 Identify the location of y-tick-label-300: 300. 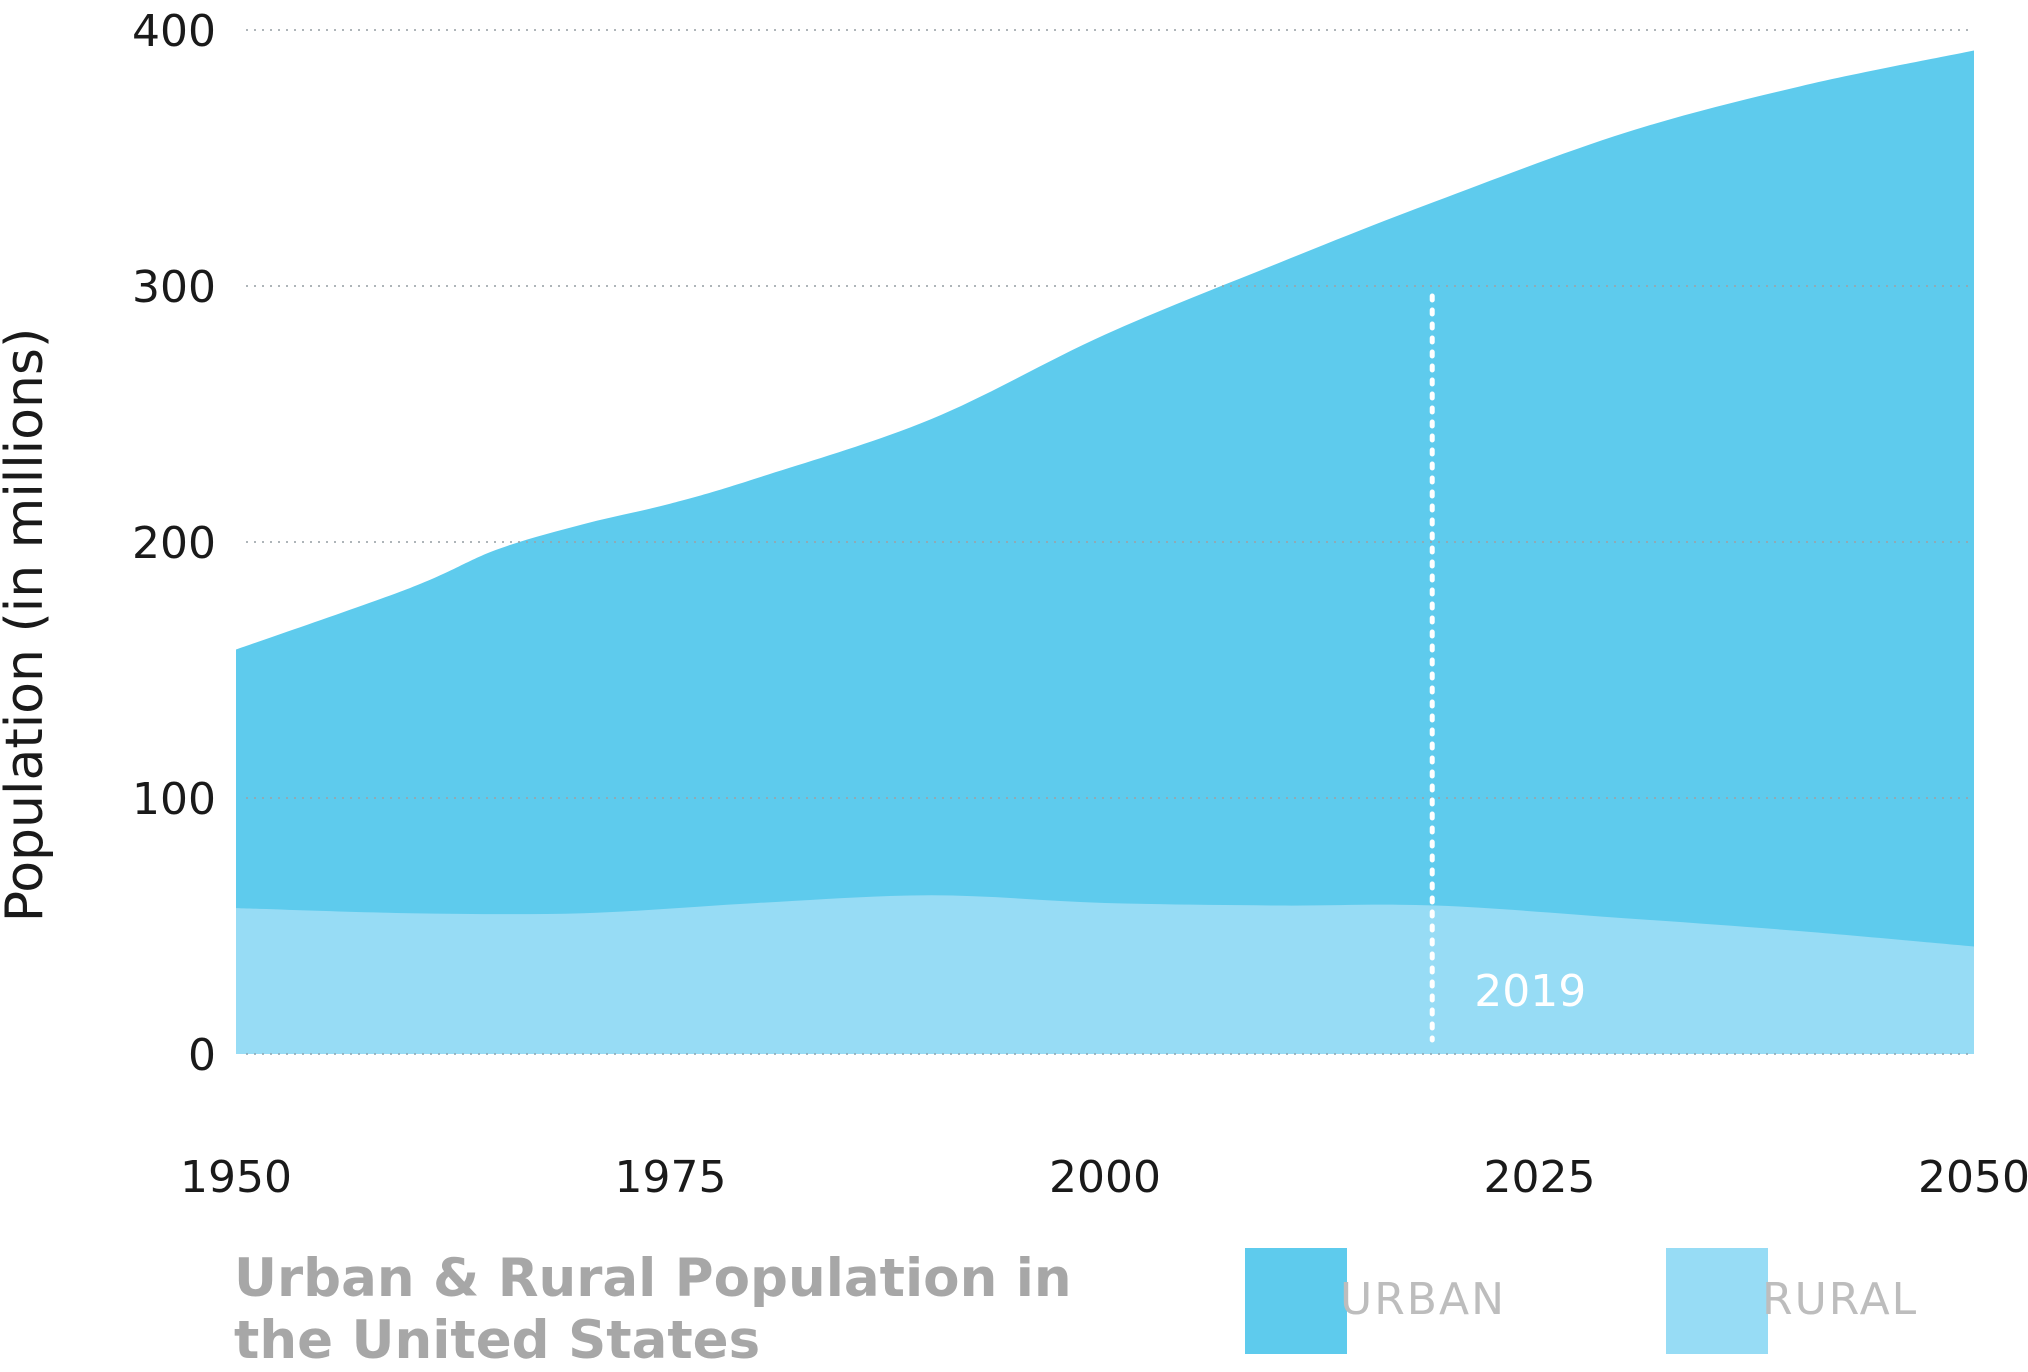
(174, 287).